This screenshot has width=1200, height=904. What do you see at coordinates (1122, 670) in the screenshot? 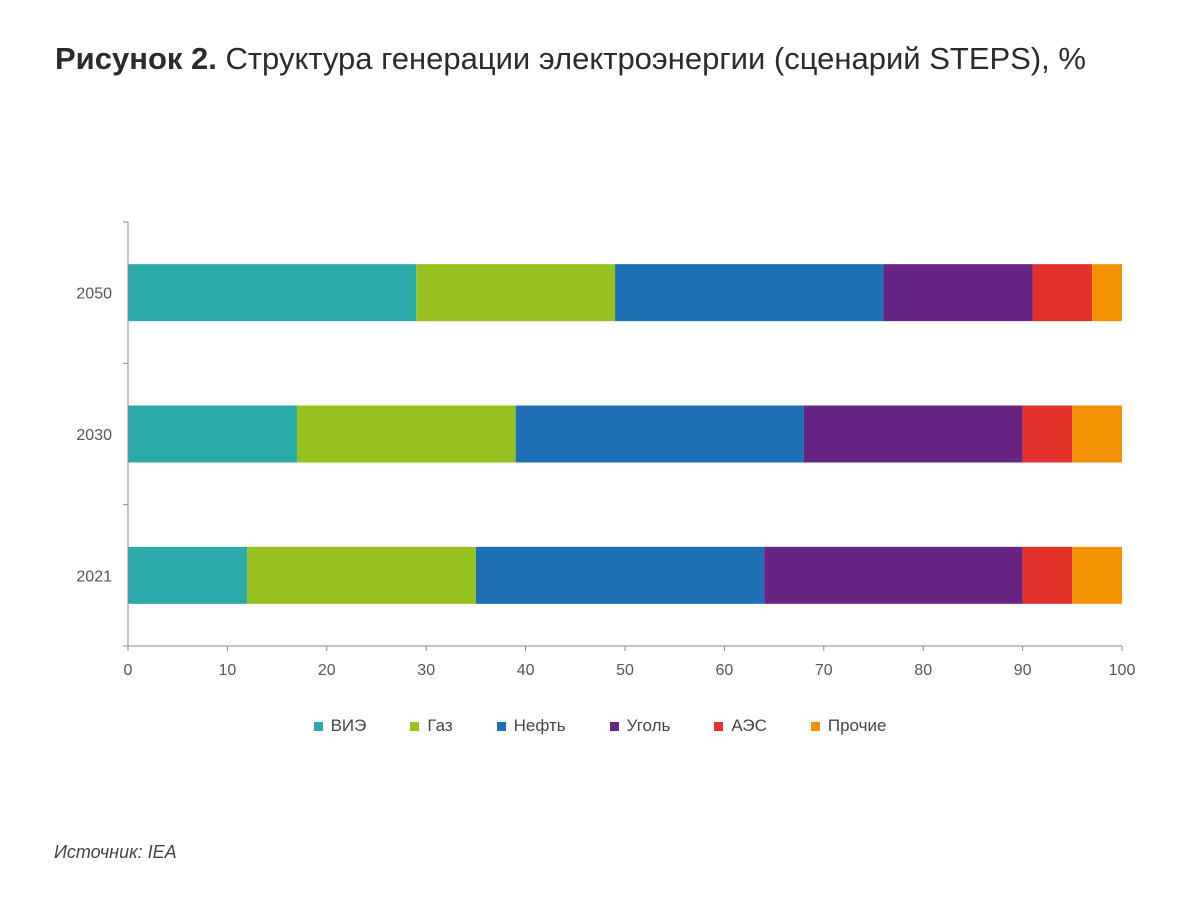
I see `x-tick-label: 100` at bounding box center [1122, 670].